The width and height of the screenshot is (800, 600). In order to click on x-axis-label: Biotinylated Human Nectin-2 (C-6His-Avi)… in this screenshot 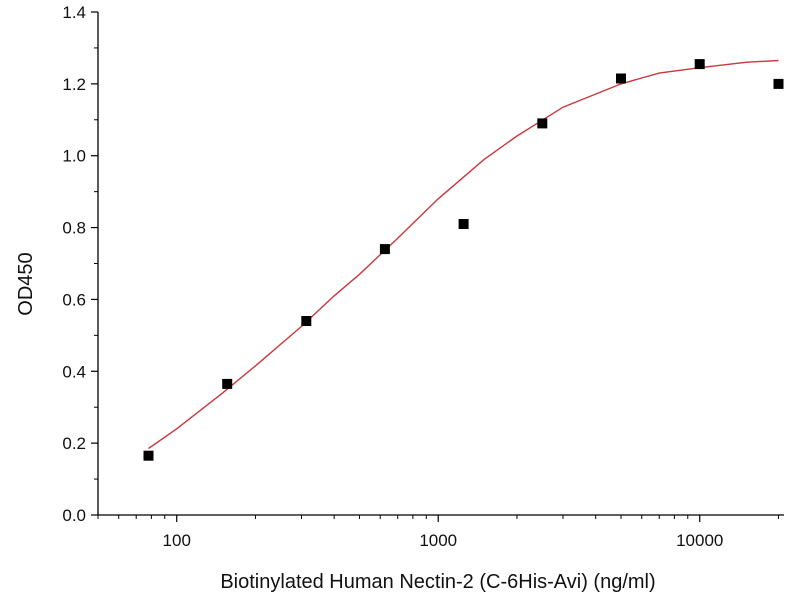, I will do `click(437, 582)`.